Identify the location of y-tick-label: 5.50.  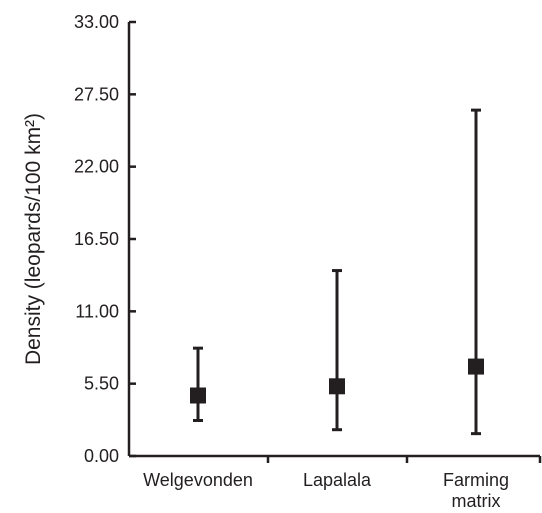
(101, 384).